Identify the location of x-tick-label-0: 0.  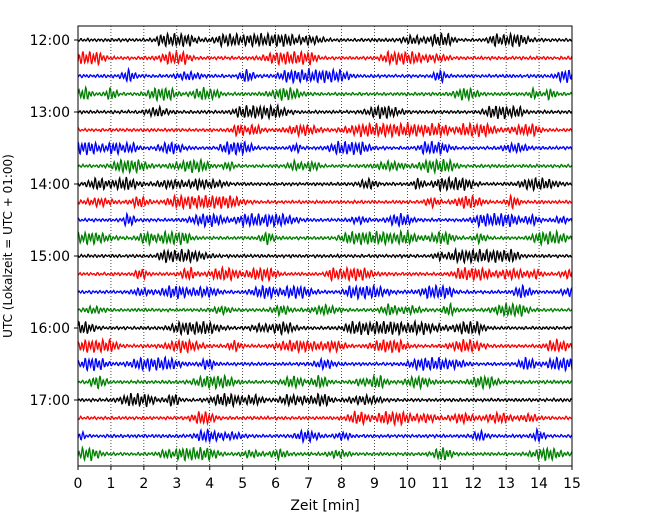
(78, 484).